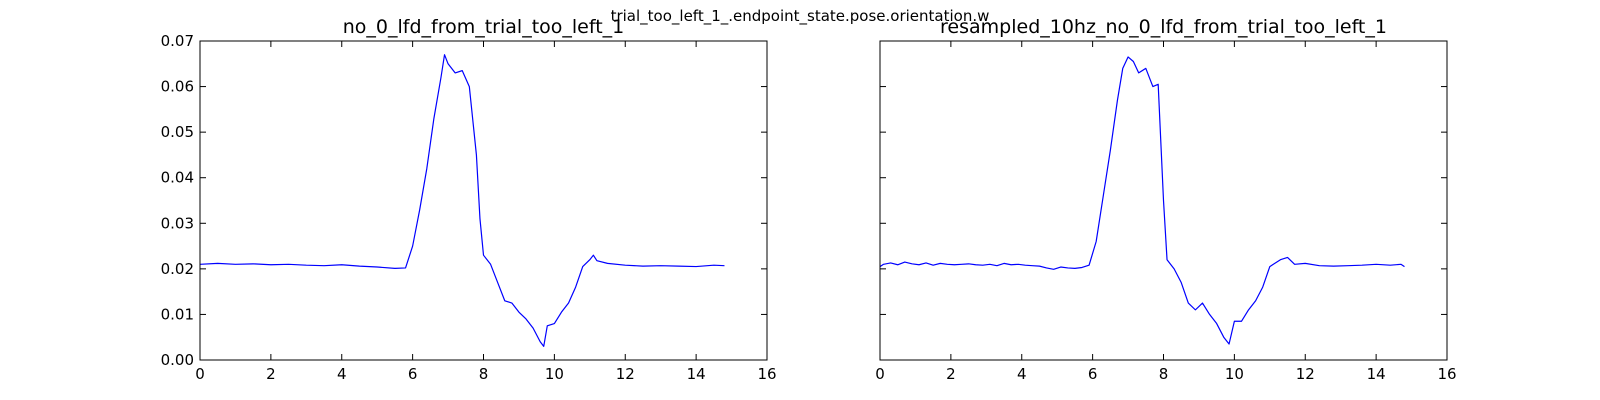 The image size is (1600, 400). I want to click on y-tick-label: 0.05, so click(177, 132).